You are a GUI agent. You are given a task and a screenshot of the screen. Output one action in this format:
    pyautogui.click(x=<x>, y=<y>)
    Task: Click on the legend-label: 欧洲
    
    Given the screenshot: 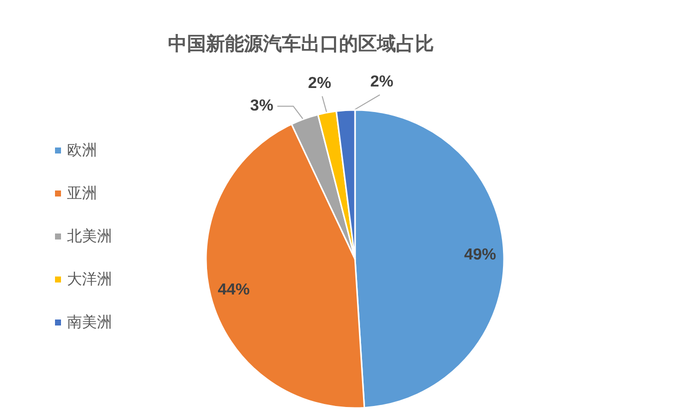 What is the action you would take?
    pyautogui.click(x=82, y=150)
    